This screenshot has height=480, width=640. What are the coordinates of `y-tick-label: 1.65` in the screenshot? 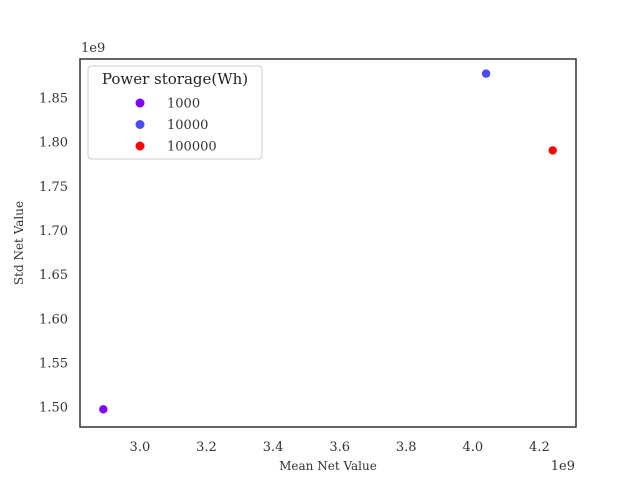 It's located at (53, 275).